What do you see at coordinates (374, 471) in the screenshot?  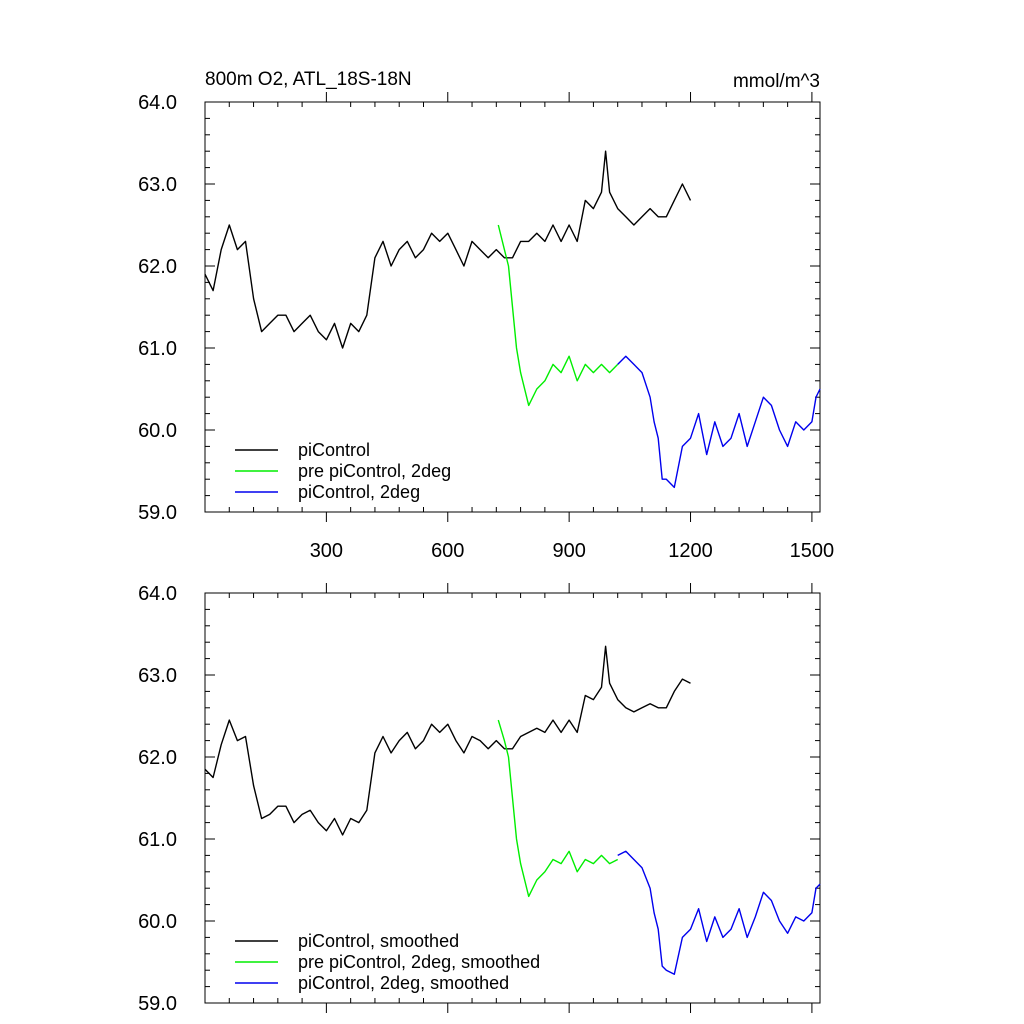 I see `legend-label: pre piControl, 2deg` at bounding box center [374, 471].